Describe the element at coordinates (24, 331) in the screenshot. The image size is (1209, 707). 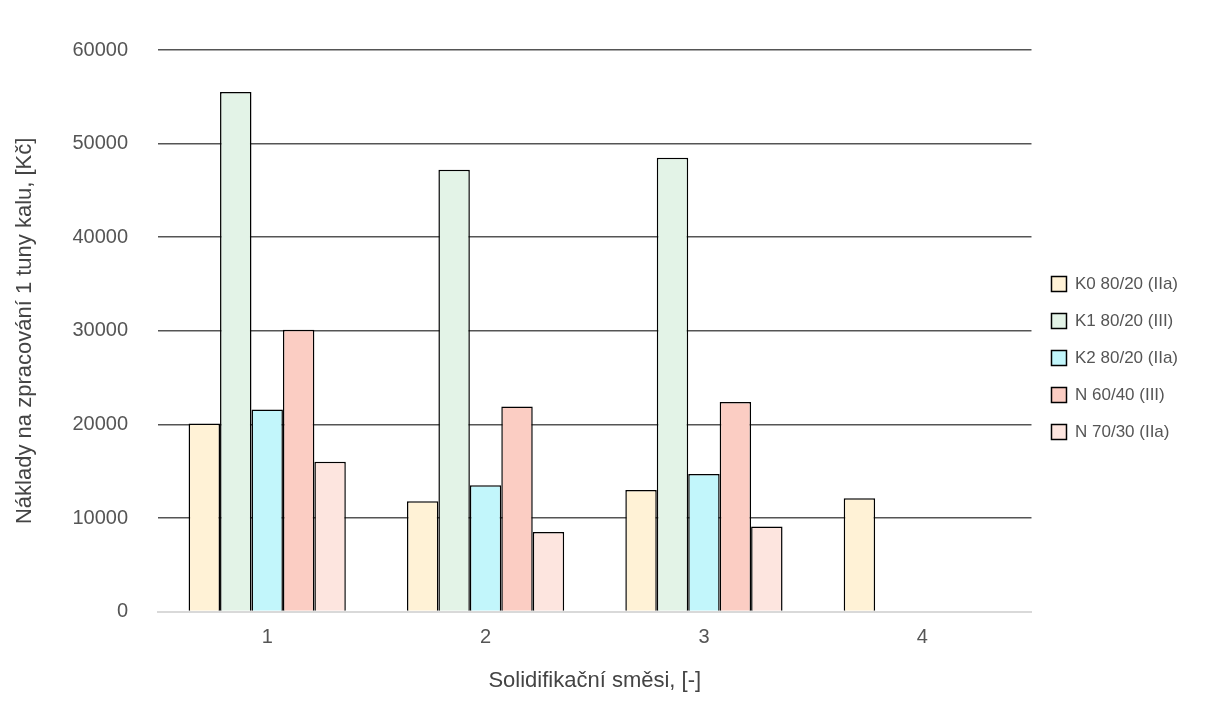
I see `y-axis-title: Náklady na zpracování 1 tuny kalu, [Kč]` at that location.